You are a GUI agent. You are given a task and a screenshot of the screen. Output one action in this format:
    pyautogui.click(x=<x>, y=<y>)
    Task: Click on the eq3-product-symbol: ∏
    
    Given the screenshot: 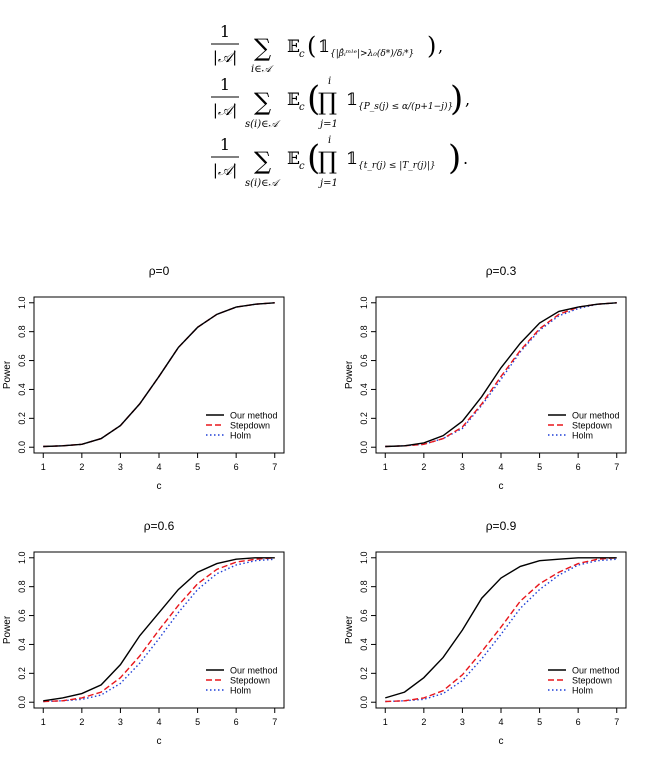 What is the action you would take?
    pyautogui.click(x=327, y=161)
    